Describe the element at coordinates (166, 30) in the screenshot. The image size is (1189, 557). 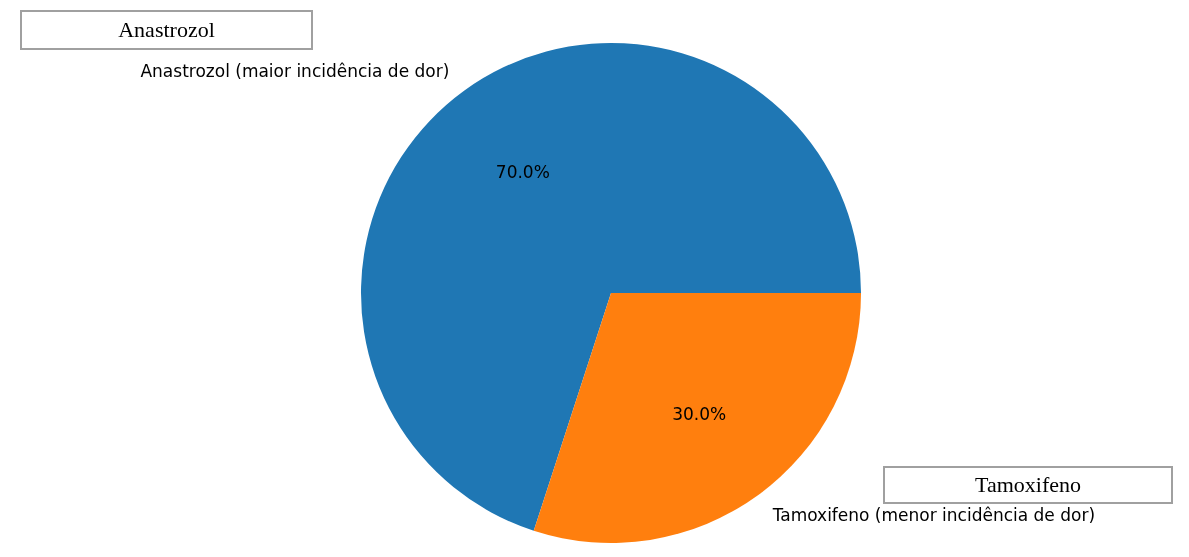
I see `text: Anastrozol` at that location.